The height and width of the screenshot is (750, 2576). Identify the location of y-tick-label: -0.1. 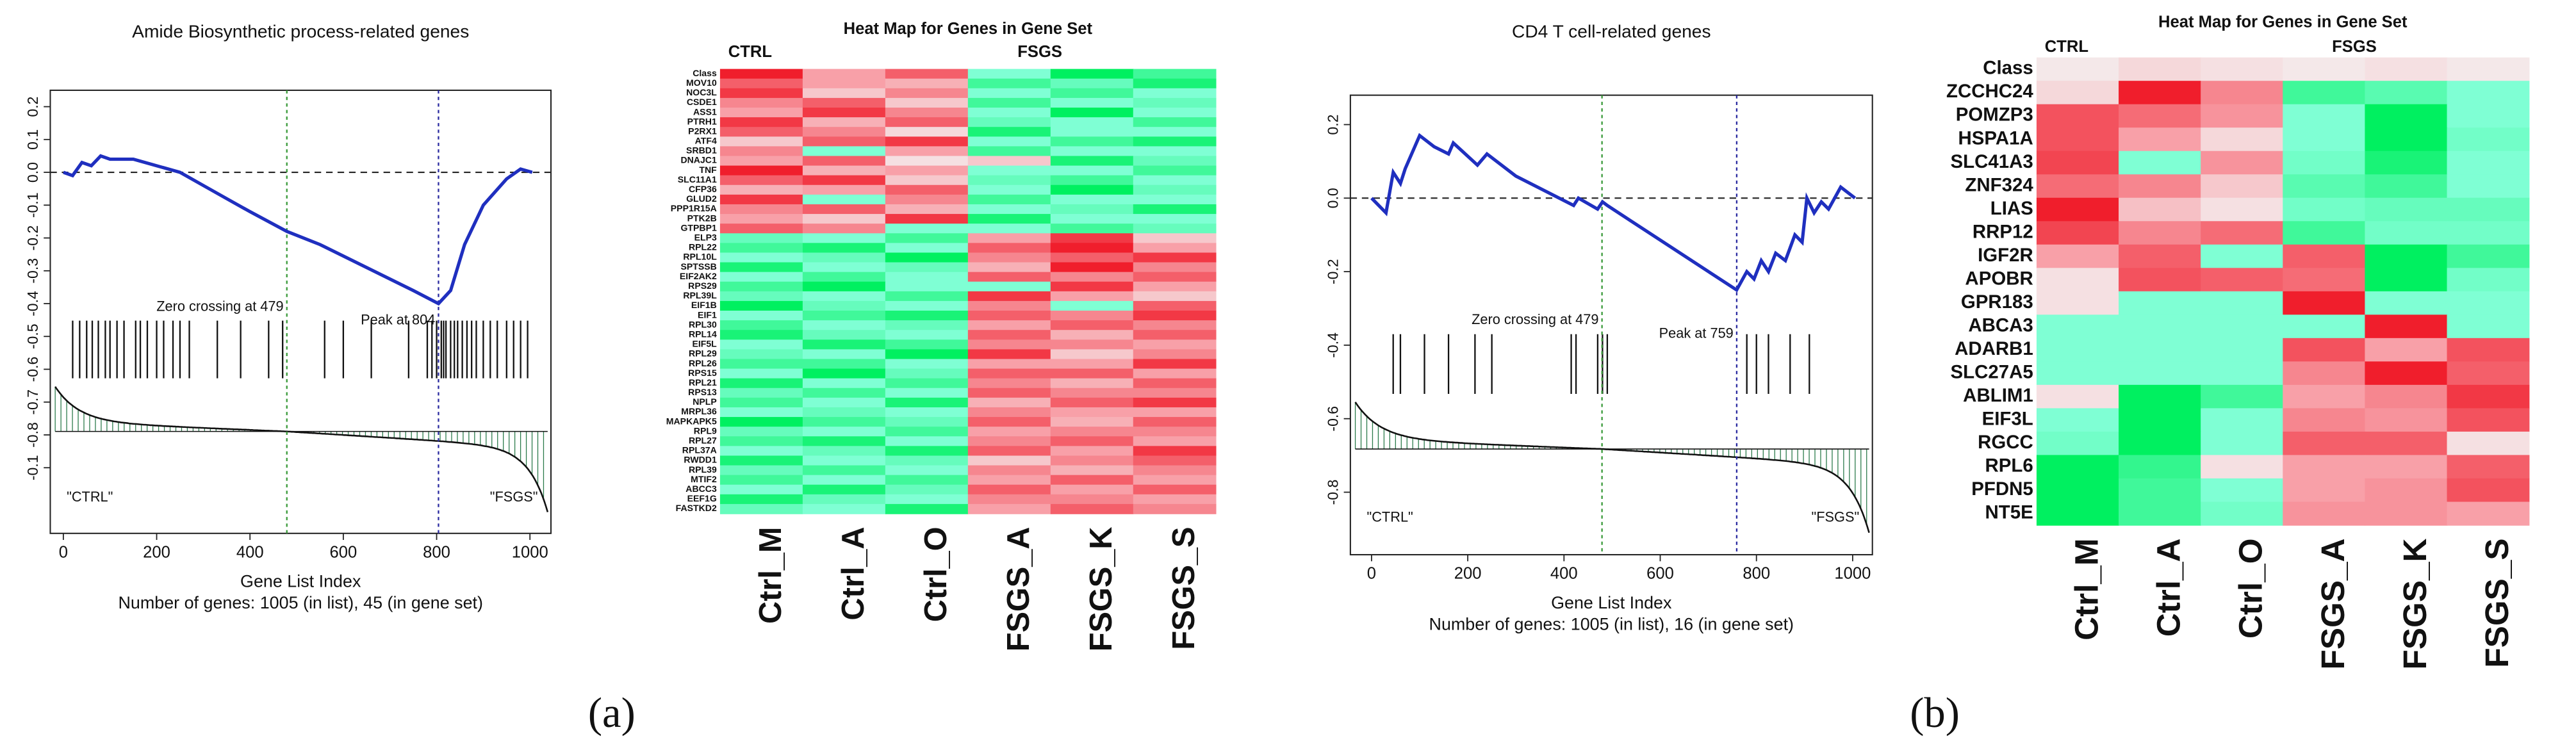
(32, 467).